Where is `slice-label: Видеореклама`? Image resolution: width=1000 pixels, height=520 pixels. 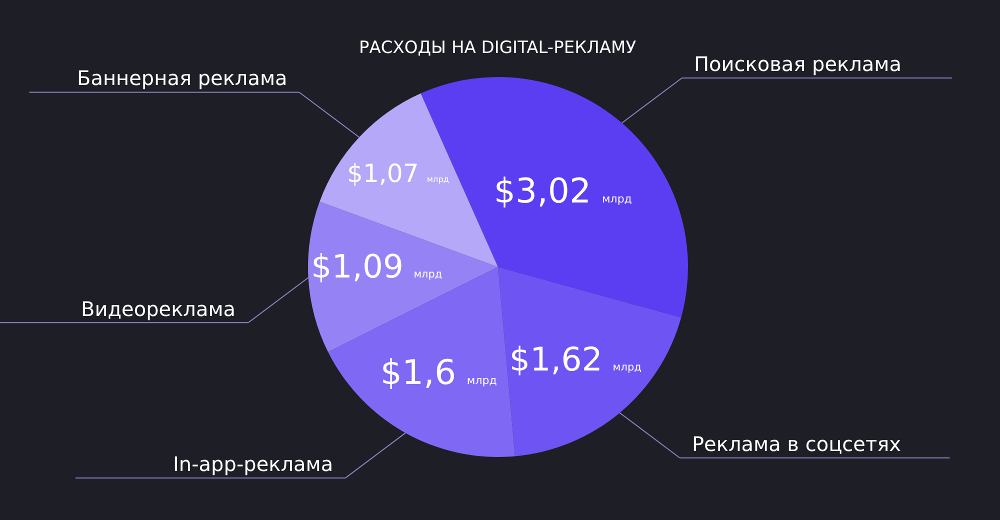 slice-label: Видеореклама is located at coordinates (158, 309).